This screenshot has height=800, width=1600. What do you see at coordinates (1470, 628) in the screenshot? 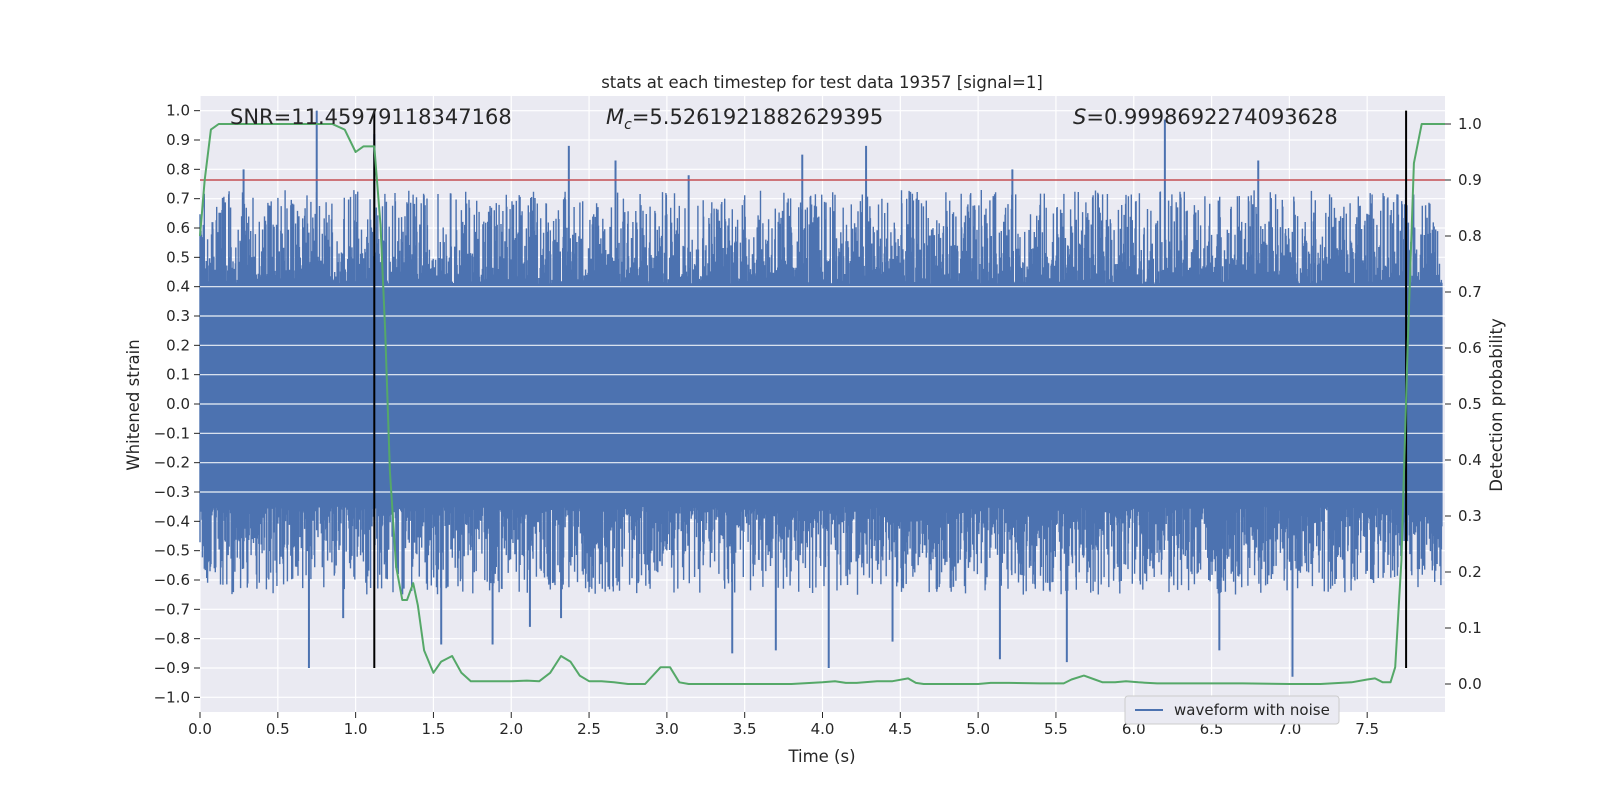
I see `y-right-tick-label: 0.1` at bounding box center [1470, 628].